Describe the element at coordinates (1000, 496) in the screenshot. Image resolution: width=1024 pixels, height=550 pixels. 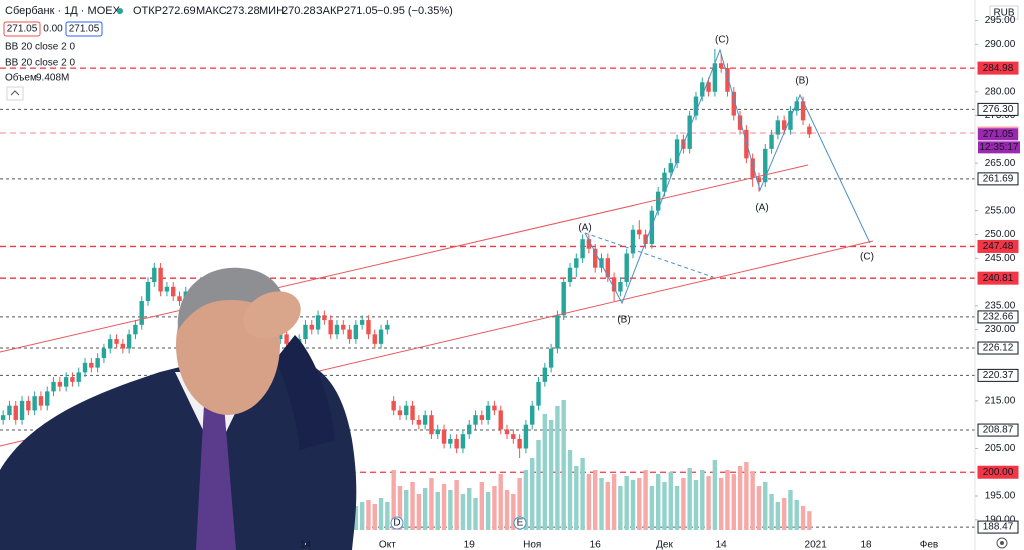
I see `y-tick-label: 195.00` at that location.